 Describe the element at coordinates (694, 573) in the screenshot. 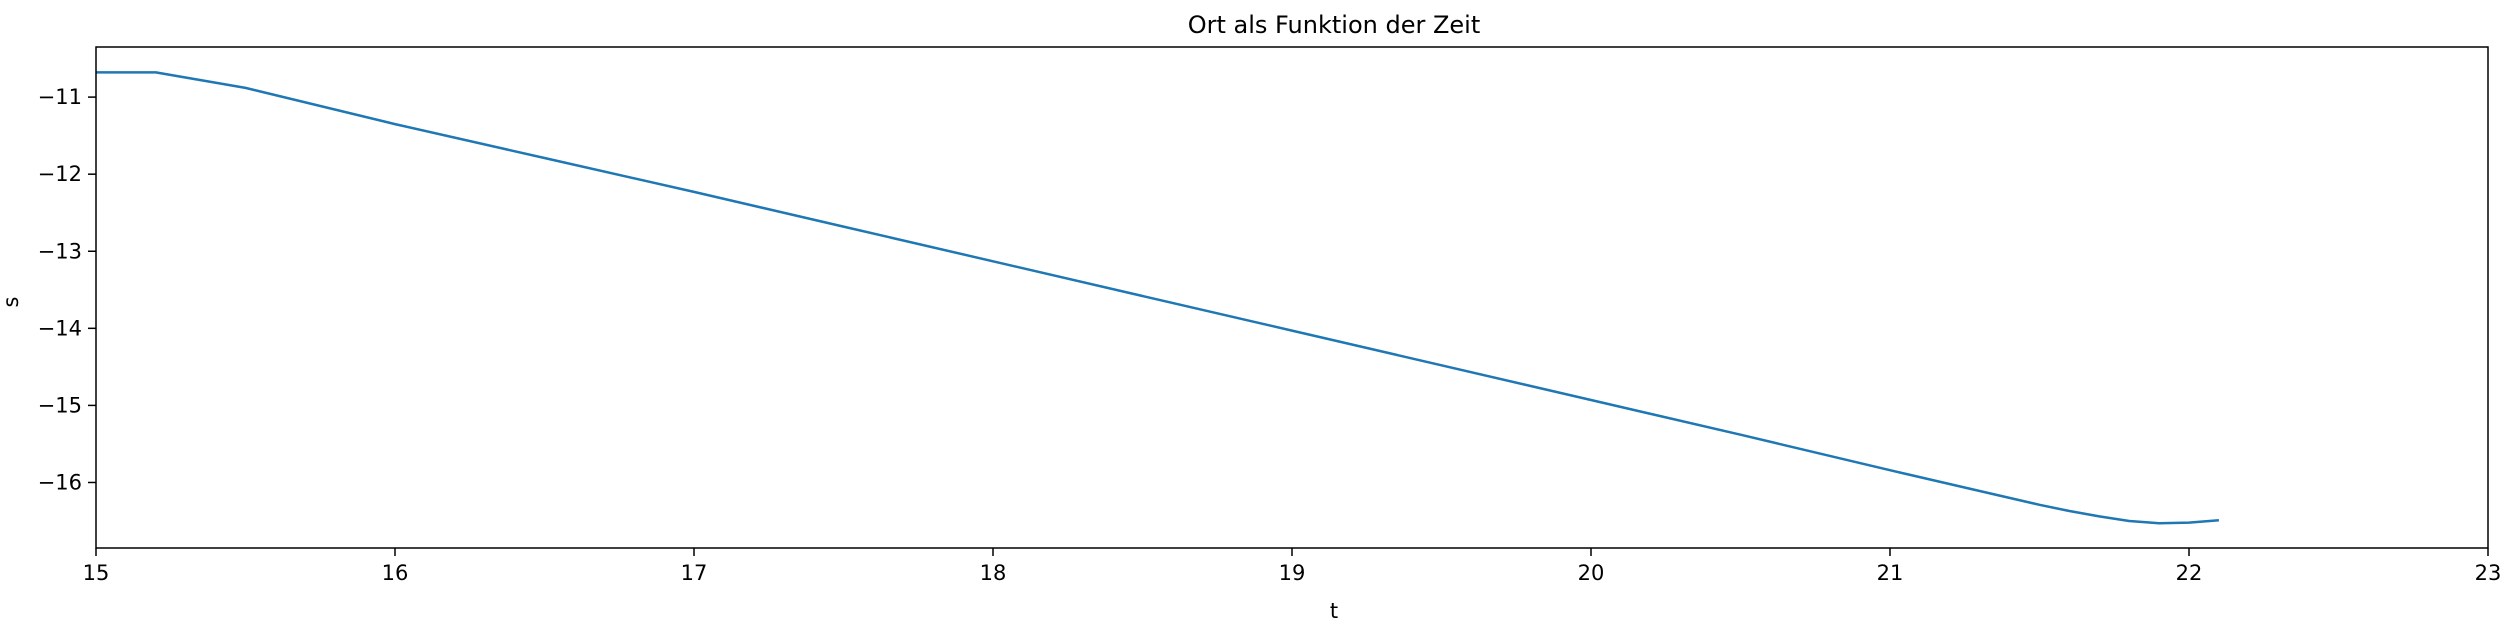

I see `x-tick-label: 17` at that location.